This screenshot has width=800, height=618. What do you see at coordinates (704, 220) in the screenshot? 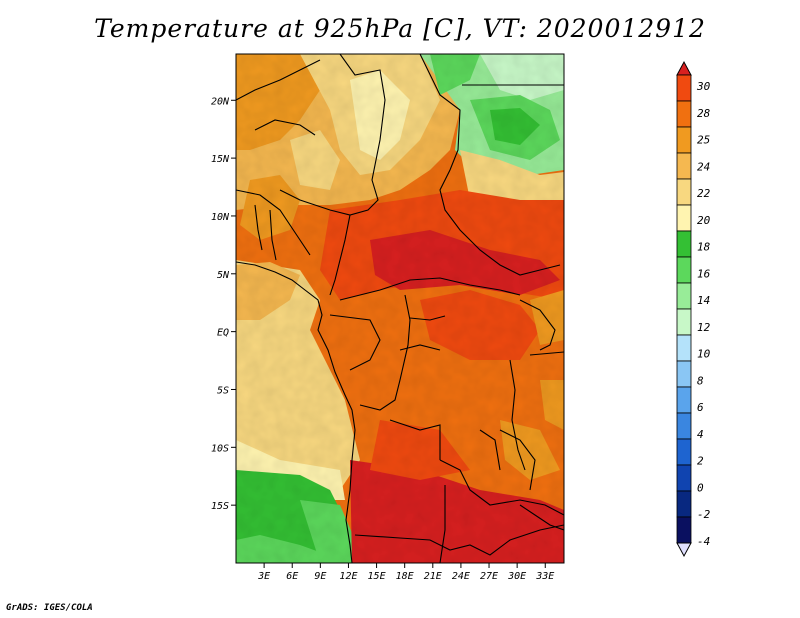
I see `colorbar-label: 20` at bounding box center [704, 220].